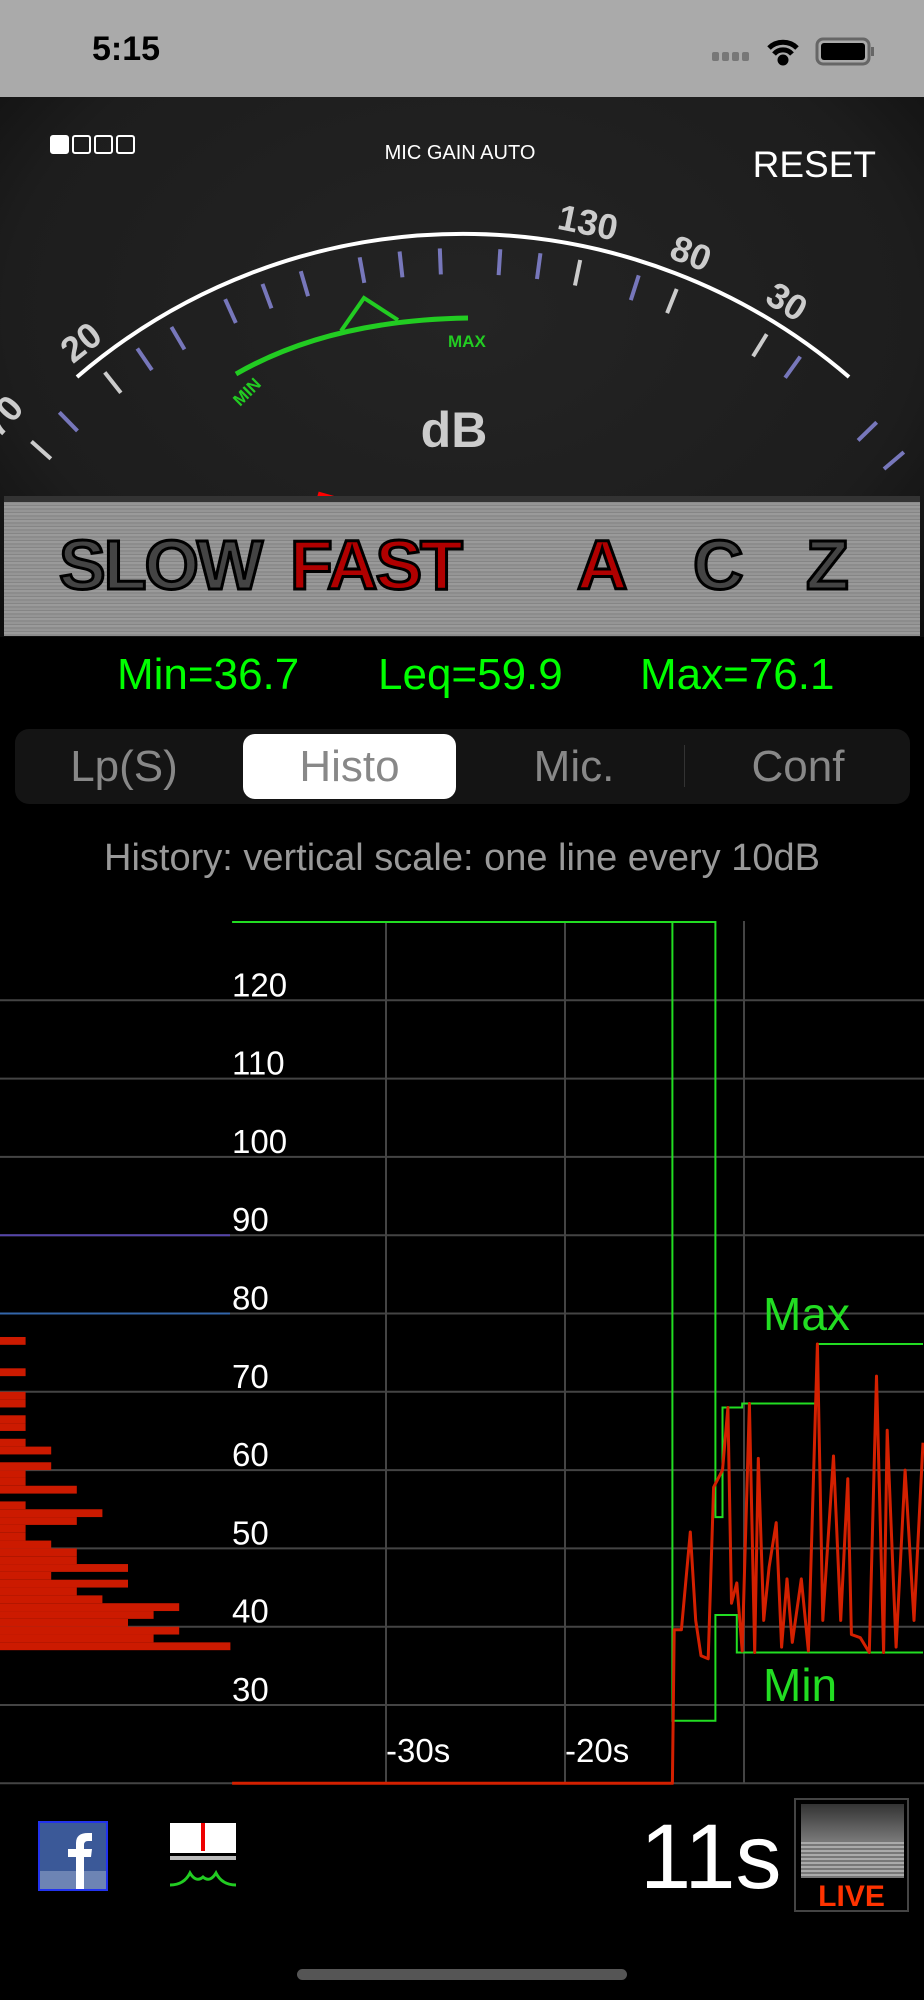  I want to click on dial-arc, so click(463, 305).